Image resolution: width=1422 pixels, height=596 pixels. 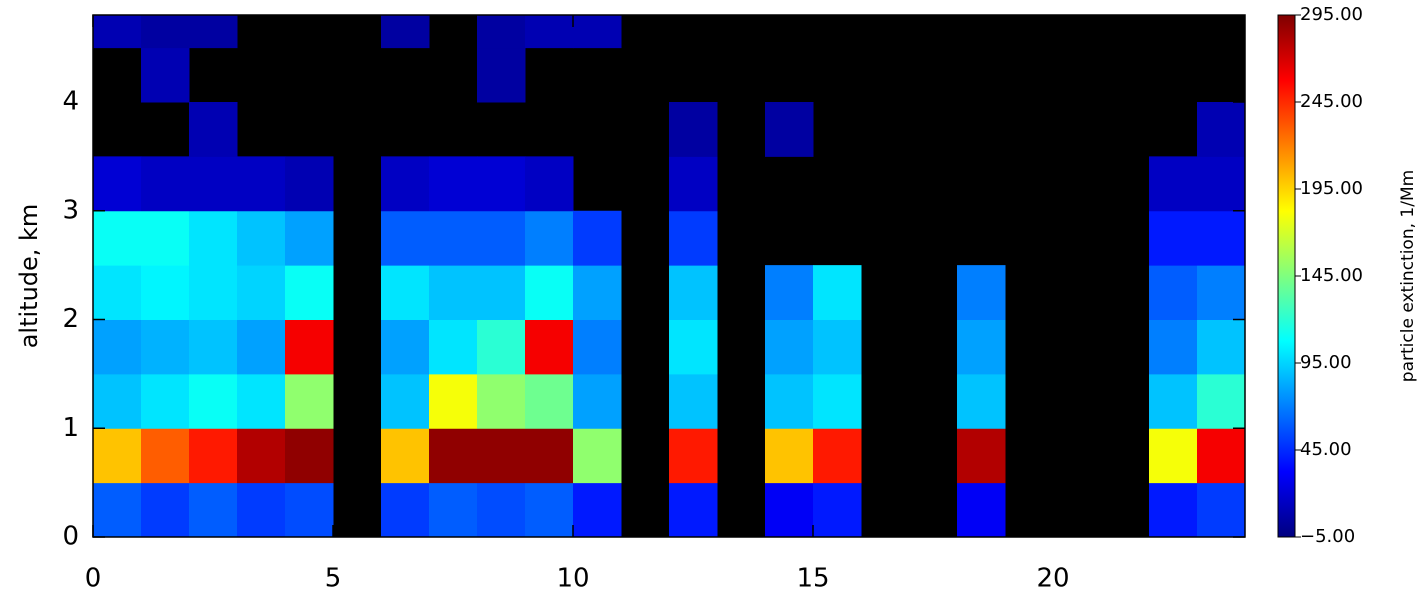 What do you see at coordinates (1331, 101) in the screenshot?
I see `colorbar-tick-label: 245.00` at bounding box center [1331, 101].